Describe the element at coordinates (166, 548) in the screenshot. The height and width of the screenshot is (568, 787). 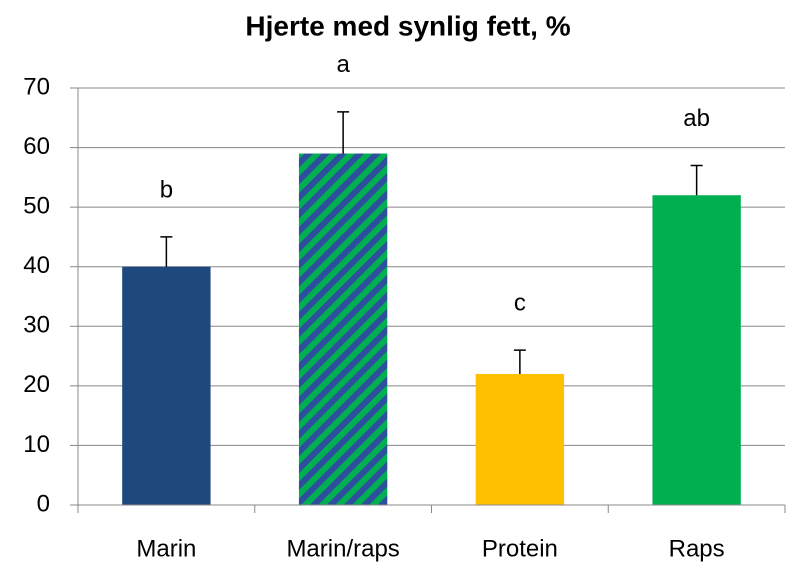
I see `x-tick-label: Marin` at that location.